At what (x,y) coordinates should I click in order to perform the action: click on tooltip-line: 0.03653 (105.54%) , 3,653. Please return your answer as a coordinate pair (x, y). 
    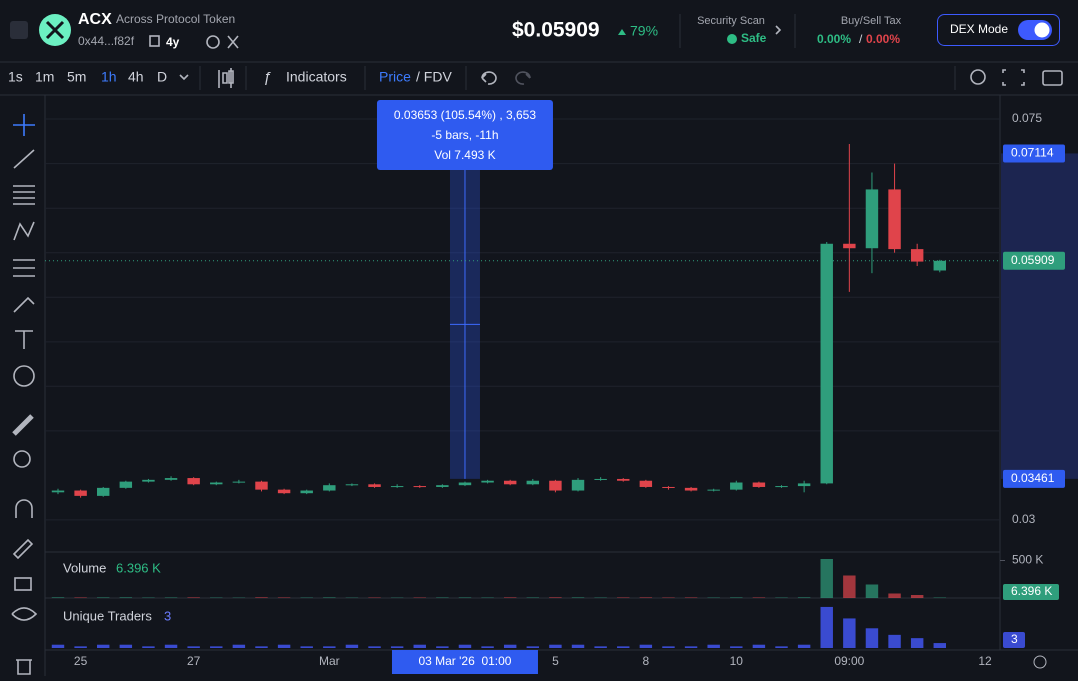
    Looking at the image, I should click on (465, 115).